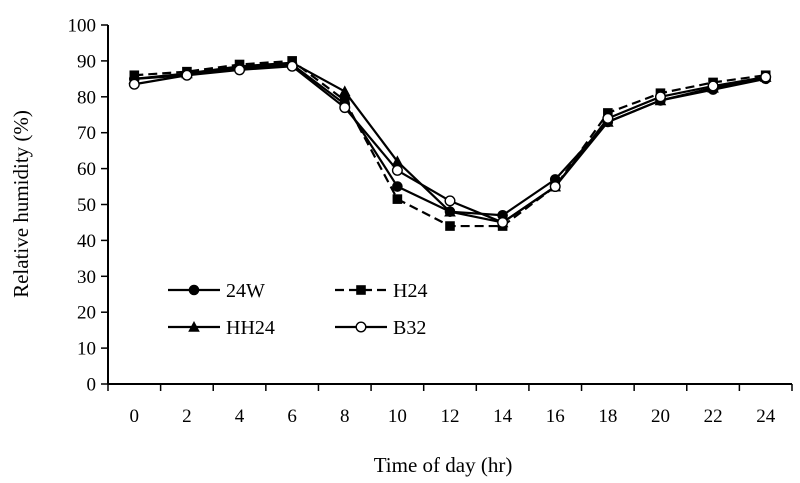 The width and height of the screenshot is (800, 483). What do you see at coordinates (380, 328) in the screenshot?
I see `legend-item: B32` at bounding box center [380, 328].